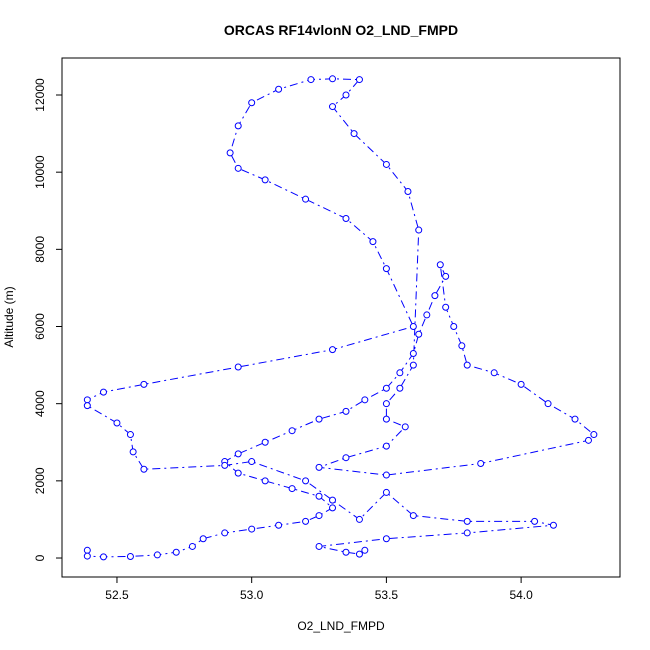 The image size is (650, 650). What do you see at coordinates (117, 595) in the screenshot?
I see `x-tick-label: 52.5` at bounding box center [117, 595].